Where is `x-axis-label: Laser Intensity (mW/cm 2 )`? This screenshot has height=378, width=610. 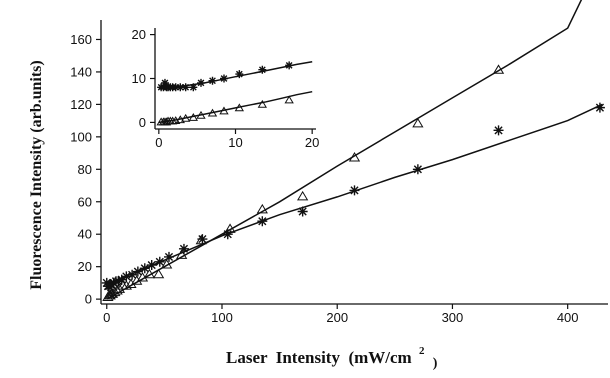 x-axis-label: Laser Intensity (mW/cm 2 ) is located at coordinates (332, 355).